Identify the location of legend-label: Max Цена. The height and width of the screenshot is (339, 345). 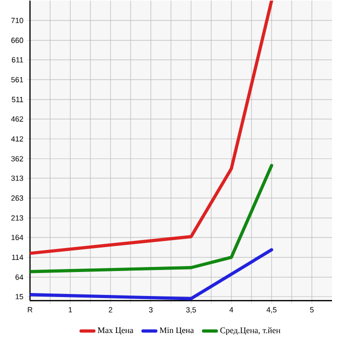
(116, 331).